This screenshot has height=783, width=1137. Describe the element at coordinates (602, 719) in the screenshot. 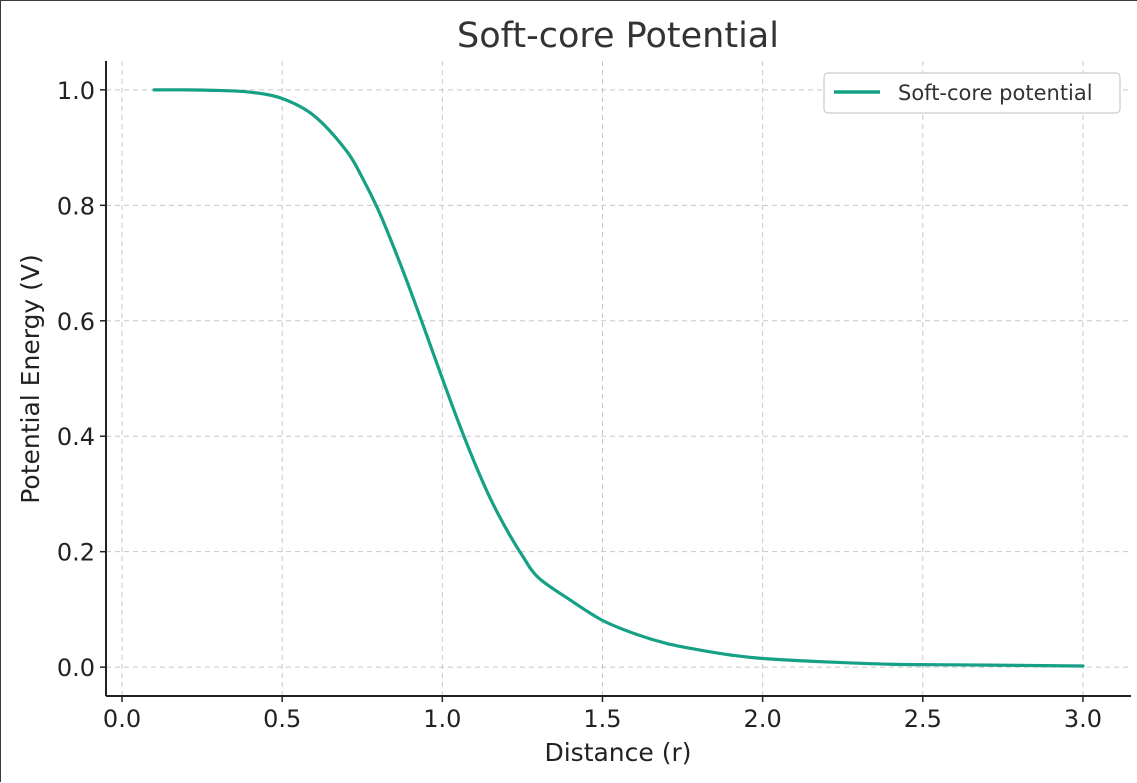

I see `x-tick-label-3: 1.5` at that location.